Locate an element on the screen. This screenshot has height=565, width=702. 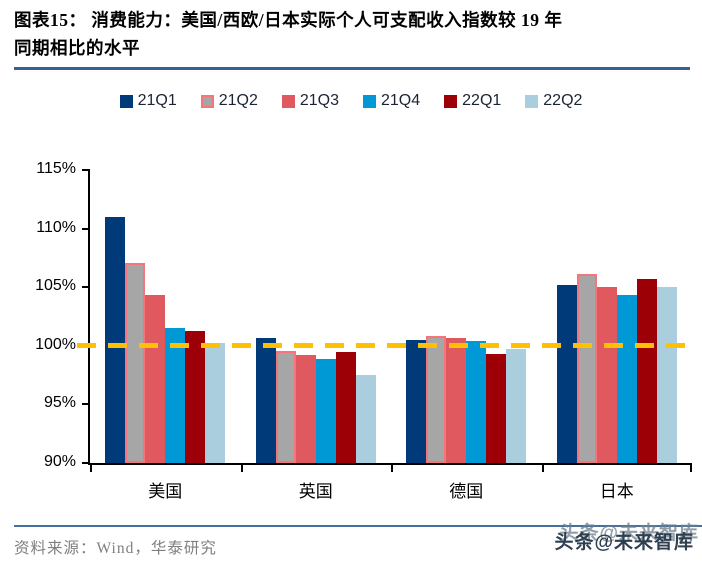
legend-item-21q3: 21Q3 is located at coordinates (310, 101).